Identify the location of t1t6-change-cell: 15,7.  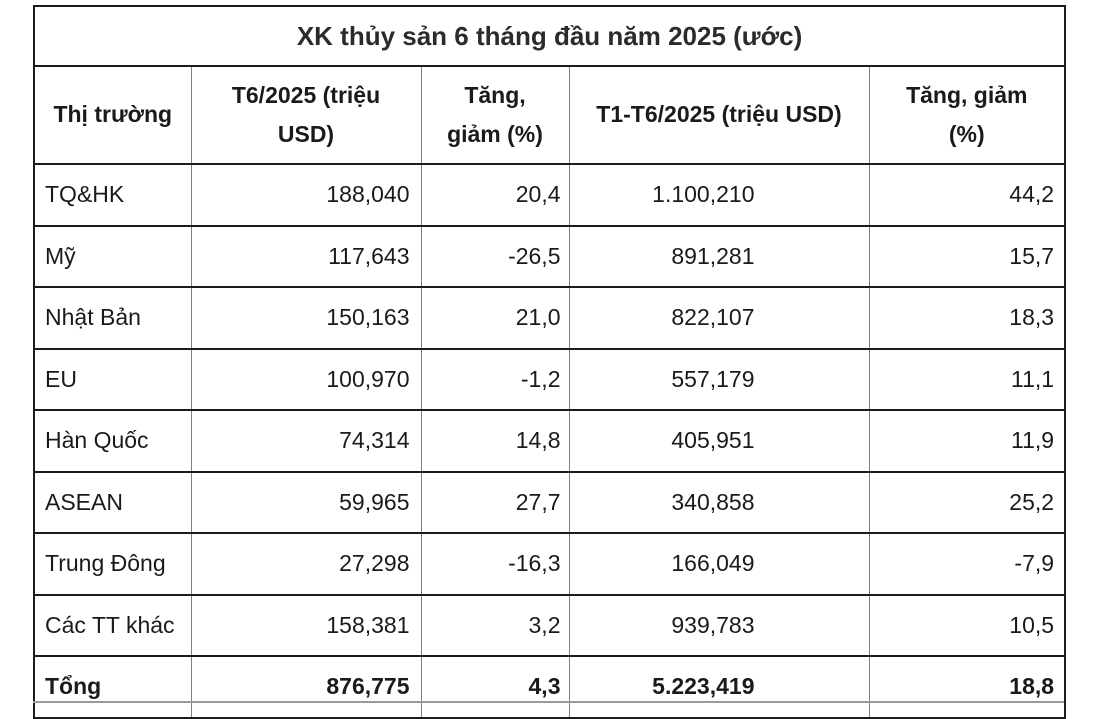
(967, 256).